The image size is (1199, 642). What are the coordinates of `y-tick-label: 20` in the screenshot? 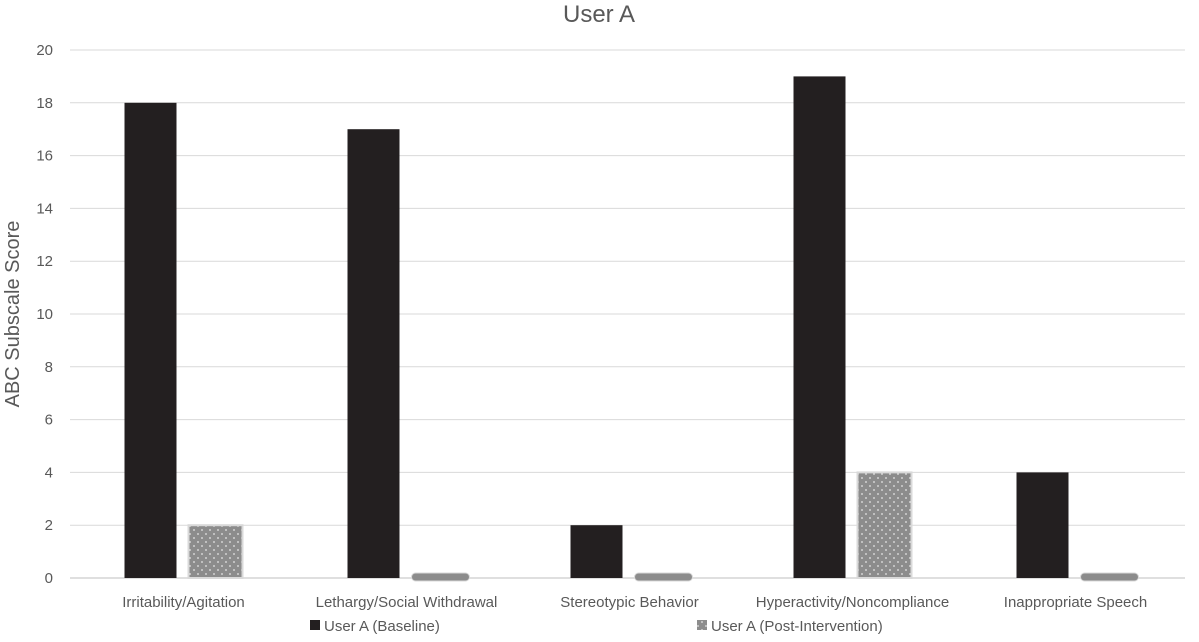 It's located at (44, 50).